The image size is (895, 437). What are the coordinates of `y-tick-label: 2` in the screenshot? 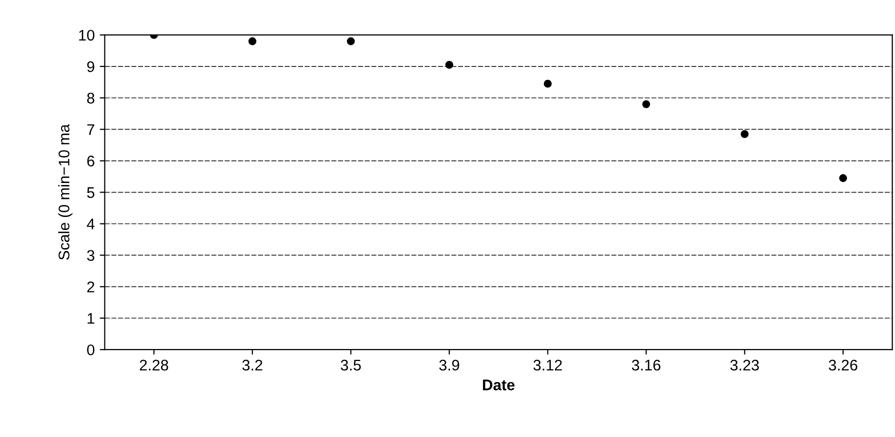 It's located at (90, 287).